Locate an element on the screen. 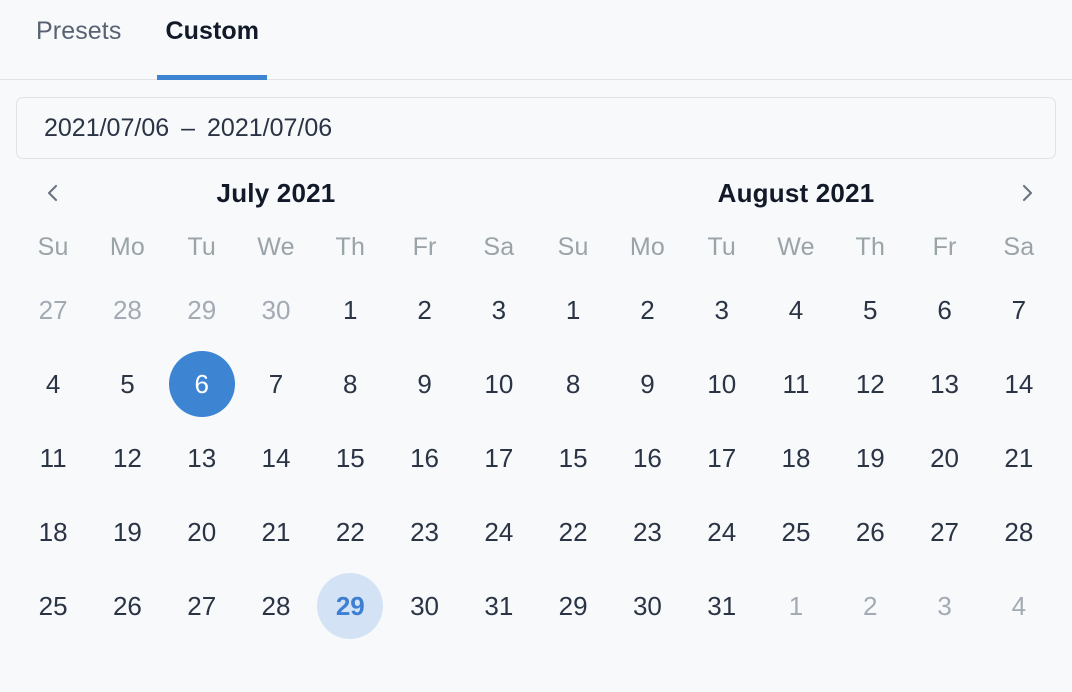  tab-presets: Presets is located at coordinates (78, 40).